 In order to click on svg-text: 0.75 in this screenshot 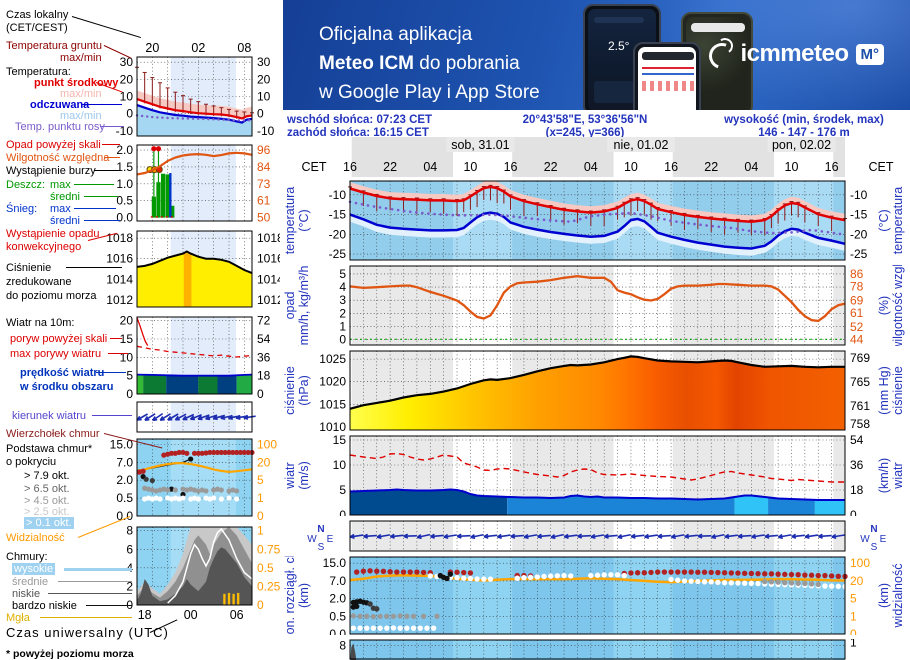, I will do `click(268, 549)`.